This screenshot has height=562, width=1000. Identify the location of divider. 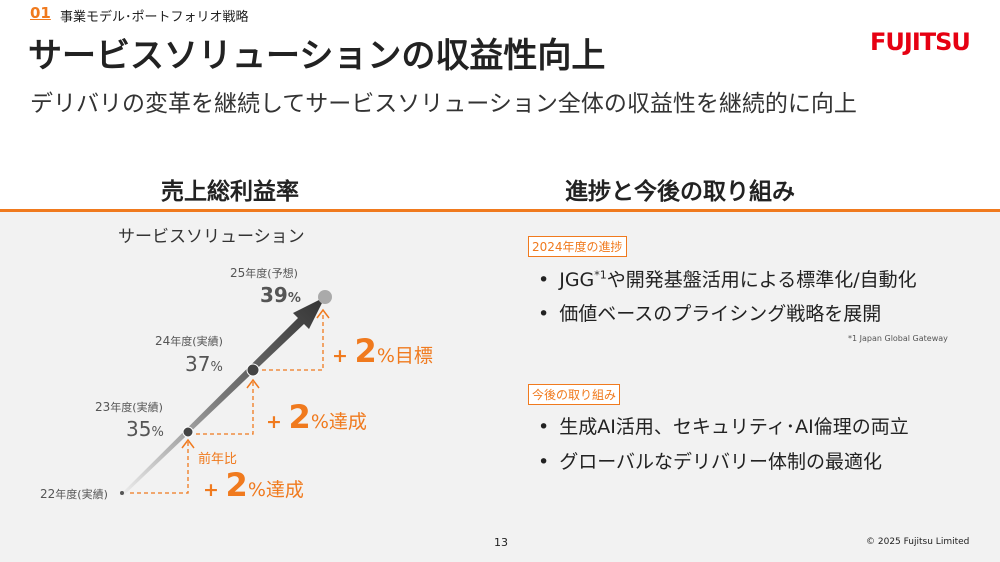
(500, 210).